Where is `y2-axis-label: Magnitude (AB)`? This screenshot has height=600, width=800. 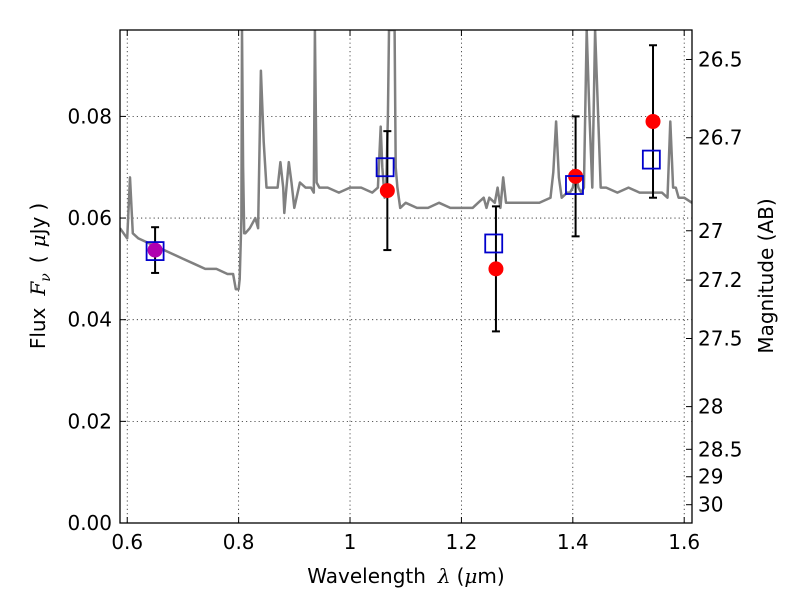
y2-axis-label: Magnitude (AB) is located at coordinates (766, 275).